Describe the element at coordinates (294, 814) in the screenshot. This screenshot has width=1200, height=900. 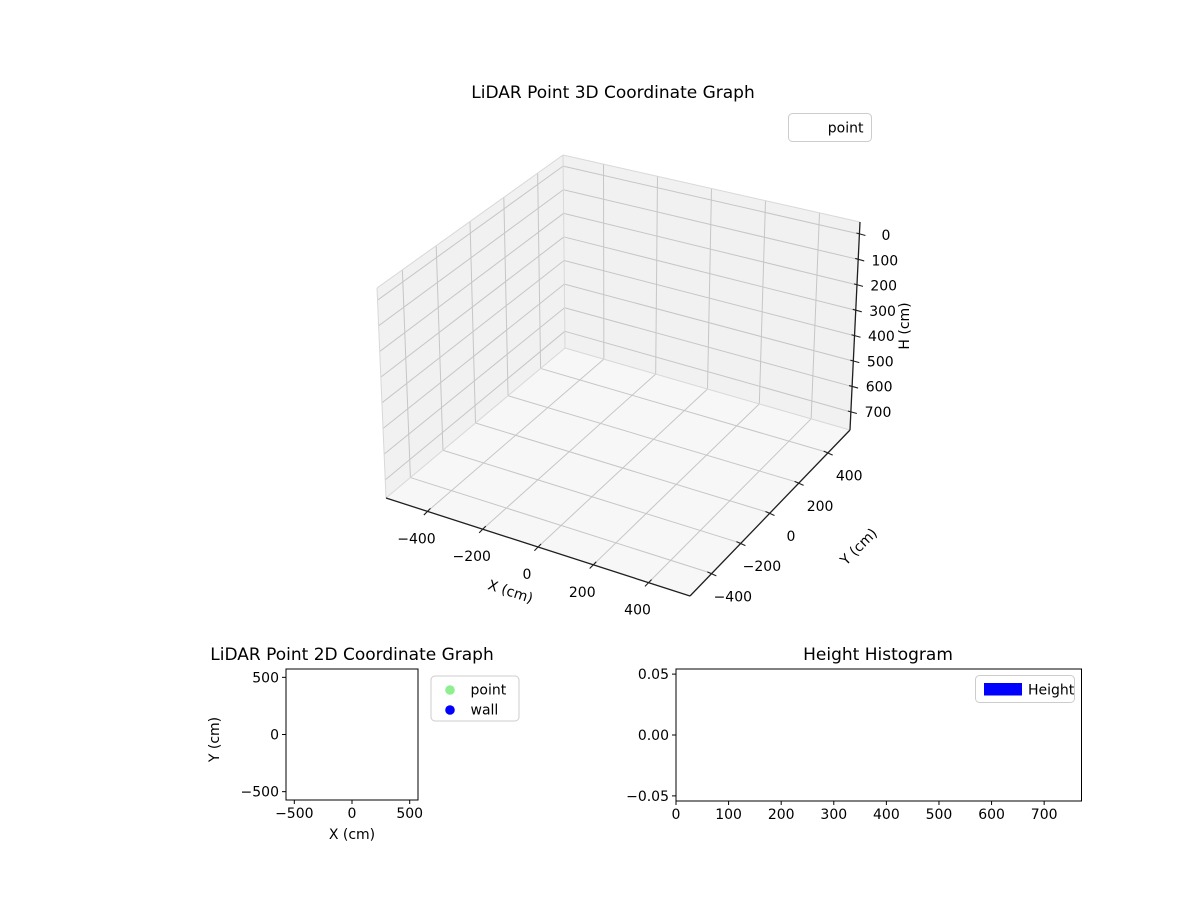
I see `x-tick-label: −500` at that location.